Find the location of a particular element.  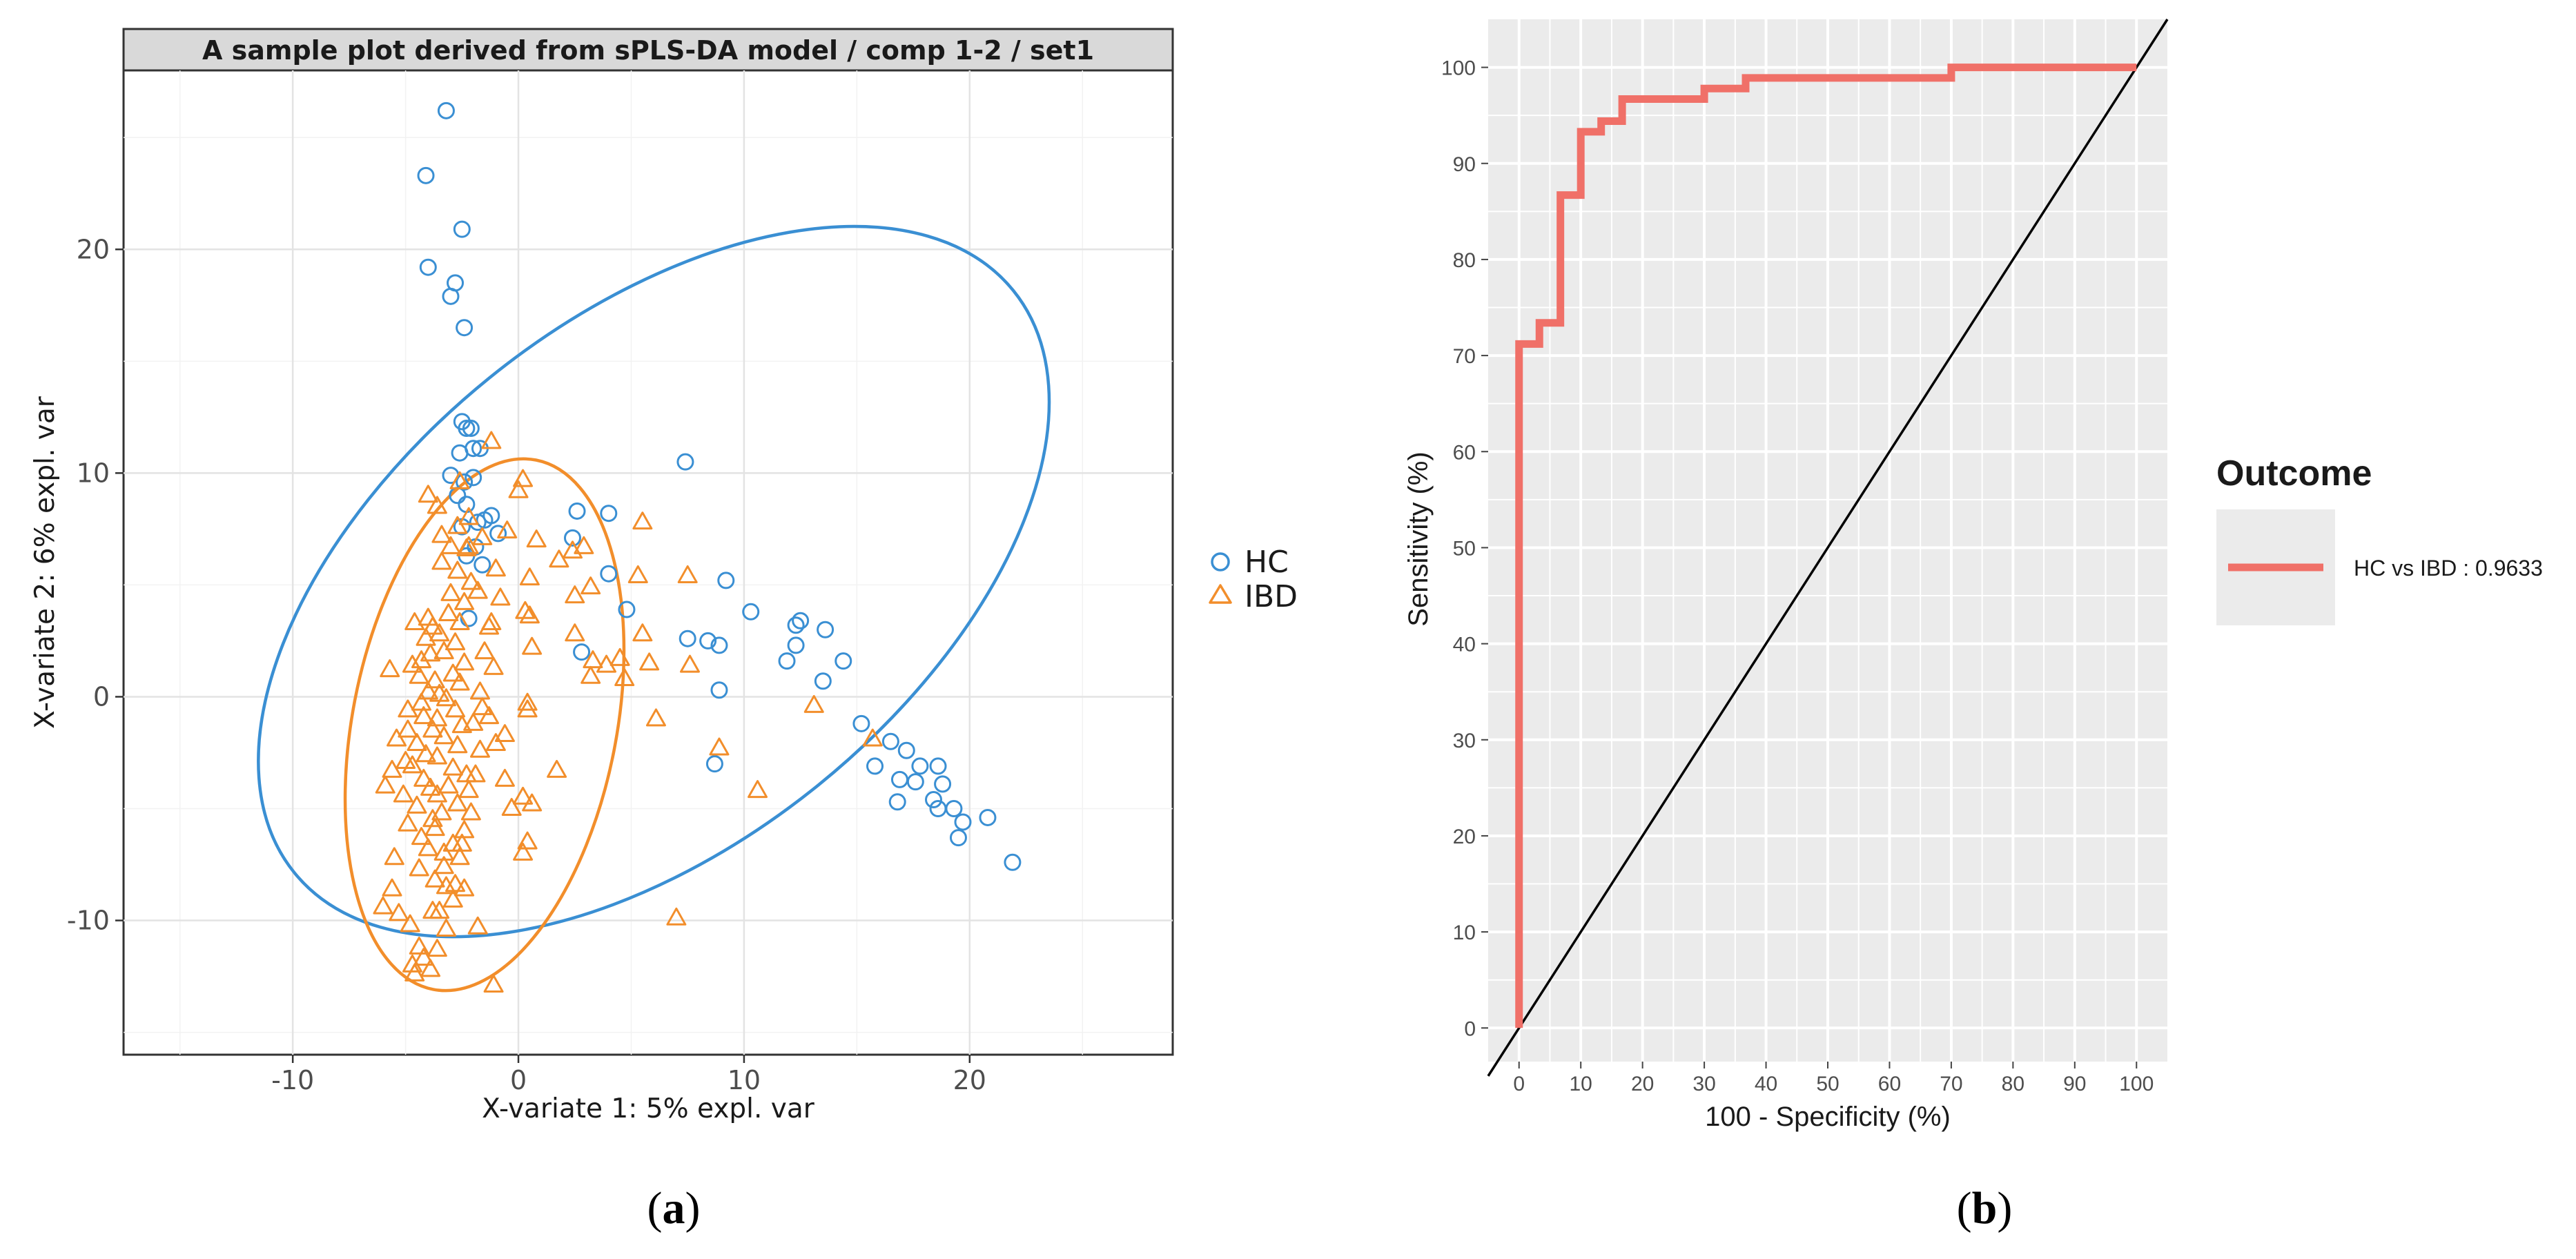

x-tick-label: 50 is located at coordinates (1828, 1084).